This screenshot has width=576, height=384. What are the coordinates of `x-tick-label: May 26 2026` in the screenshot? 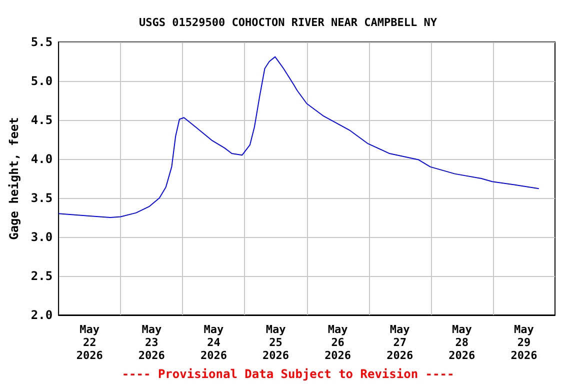 It's located at (338, 342).